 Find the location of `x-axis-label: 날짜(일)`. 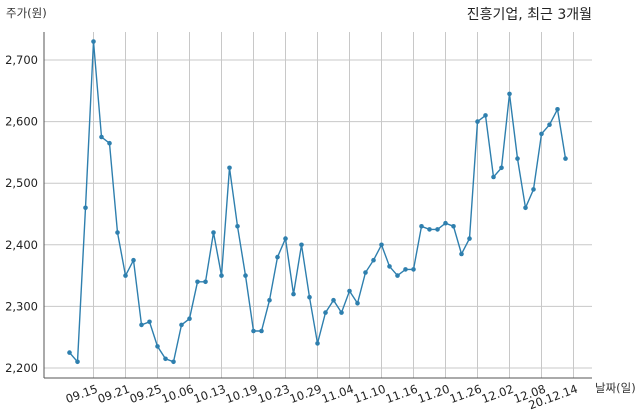

x-axis-label: 날짜(일) is located at coordinates (615, 388).